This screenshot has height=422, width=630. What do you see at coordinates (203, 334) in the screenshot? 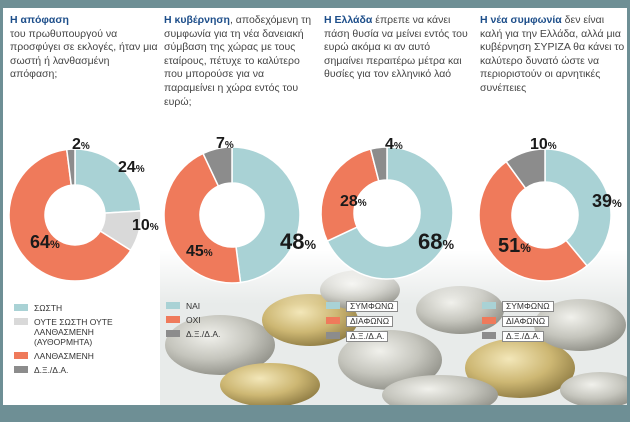
I see `legend-2-label-2: Δ.Ξ./Δ.Α.` at bounding box center [203, 334].